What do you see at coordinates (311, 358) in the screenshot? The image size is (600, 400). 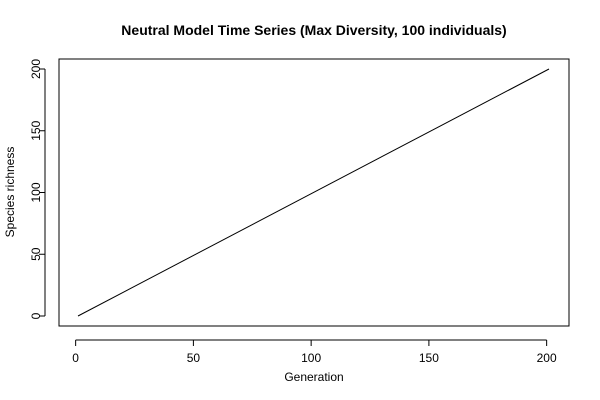 I see `x-tick-label: 100` at bounding box center [311, 358].